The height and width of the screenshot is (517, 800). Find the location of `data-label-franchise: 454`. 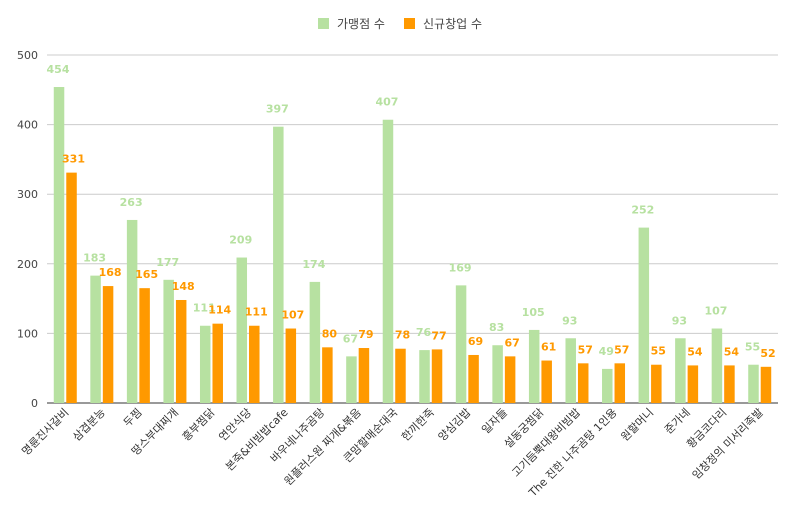

data-label-franchise: 454 is located at coordinates (58, 69).